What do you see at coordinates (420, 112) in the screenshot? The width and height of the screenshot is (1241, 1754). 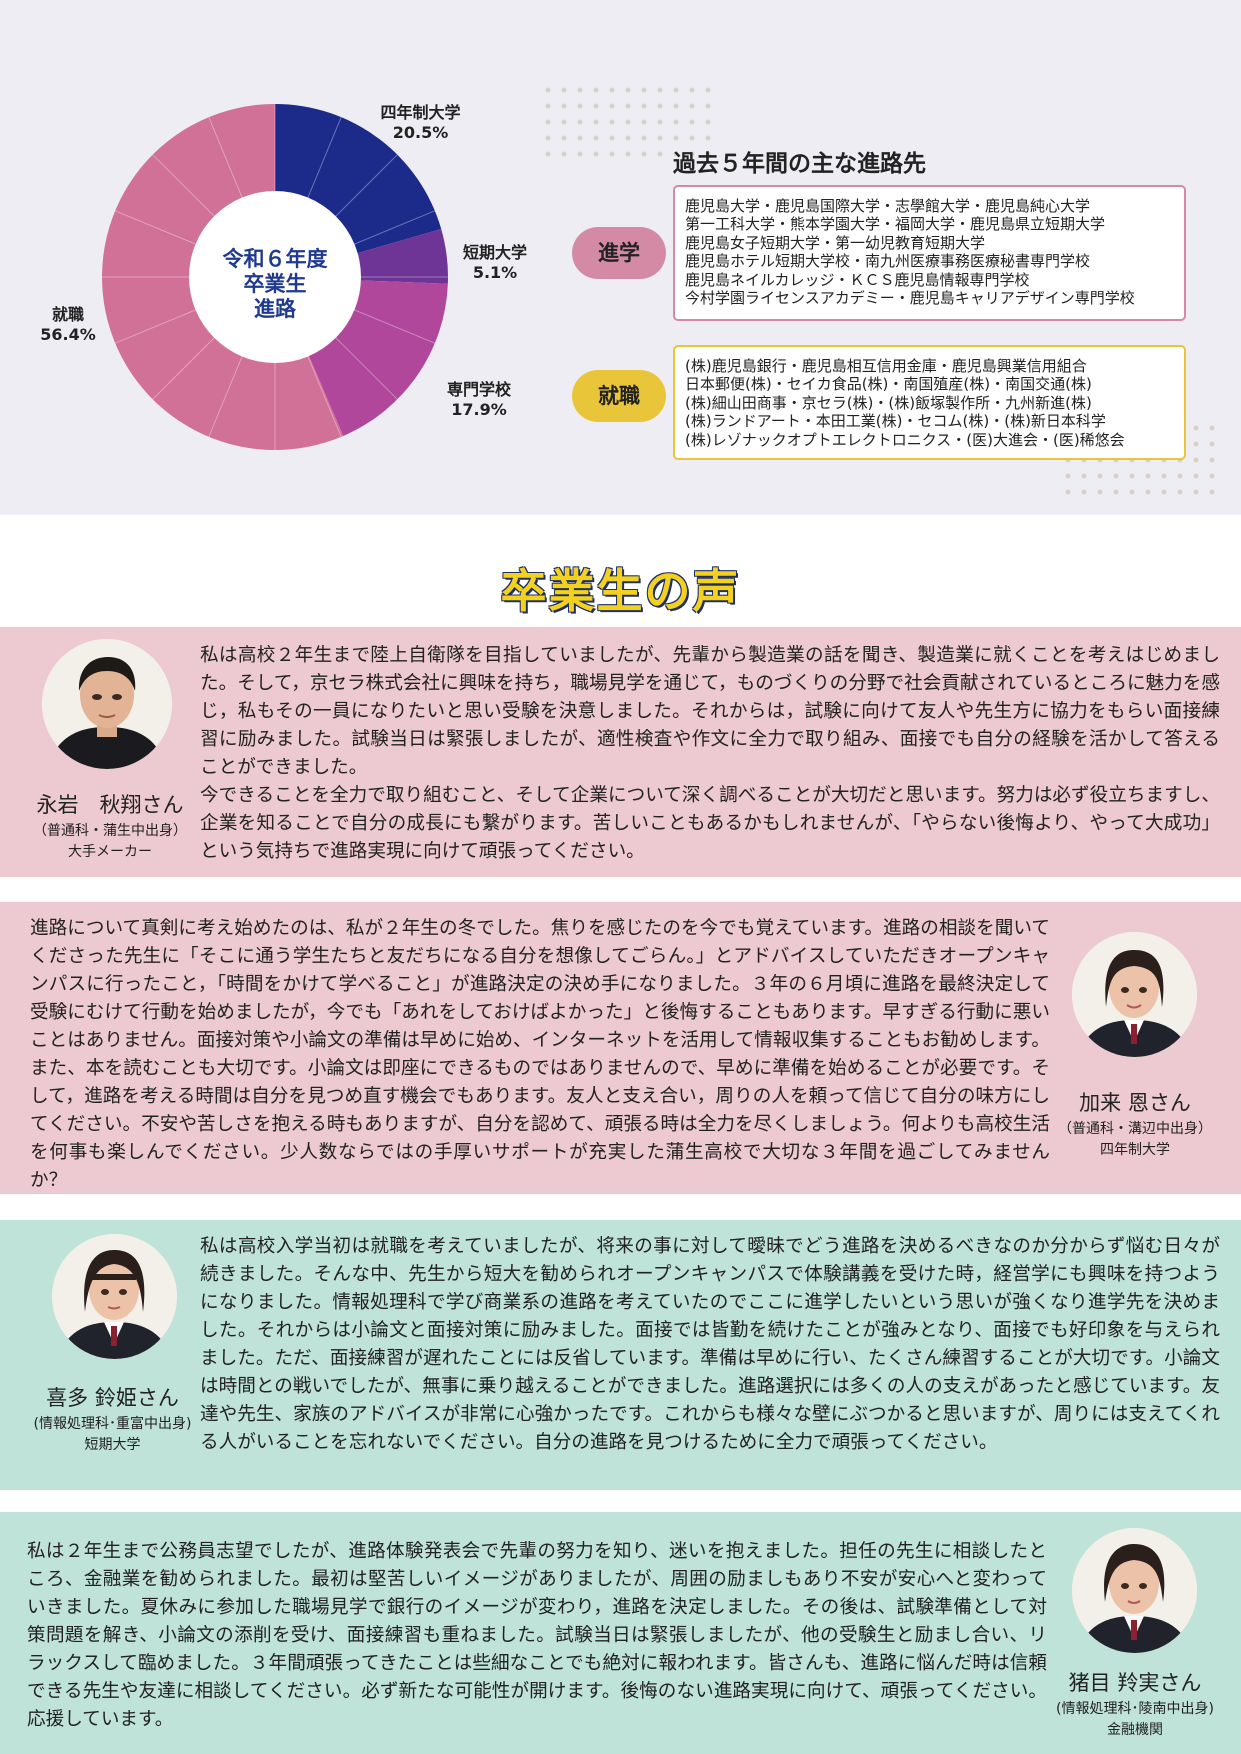 I see `slice-name: 四年制大学` at bounding box center [420, 112].